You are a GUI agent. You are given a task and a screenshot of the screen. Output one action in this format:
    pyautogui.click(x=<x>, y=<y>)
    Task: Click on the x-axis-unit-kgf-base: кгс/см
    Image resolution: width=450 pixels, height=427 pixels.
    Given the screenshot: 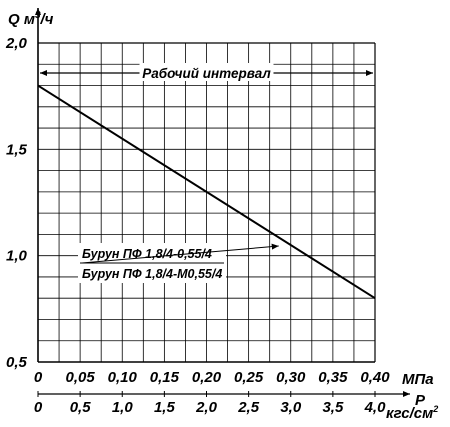 What is the action you would take?
    pyautogui.click(x=409, y=413)
    